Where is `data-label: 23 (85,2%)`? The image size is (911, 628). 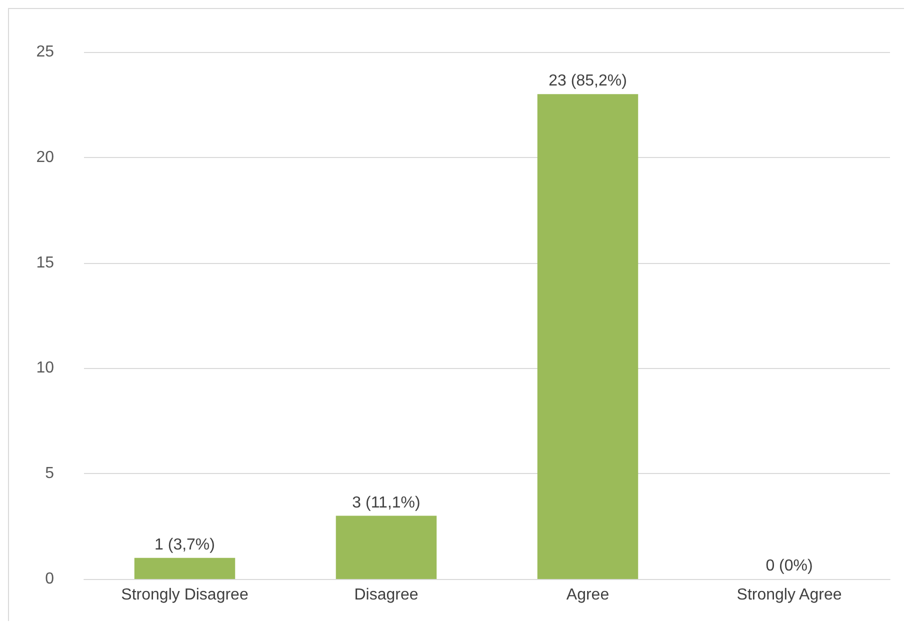
data-label: 23 (85,2%) is located at coordinates (587, 81).